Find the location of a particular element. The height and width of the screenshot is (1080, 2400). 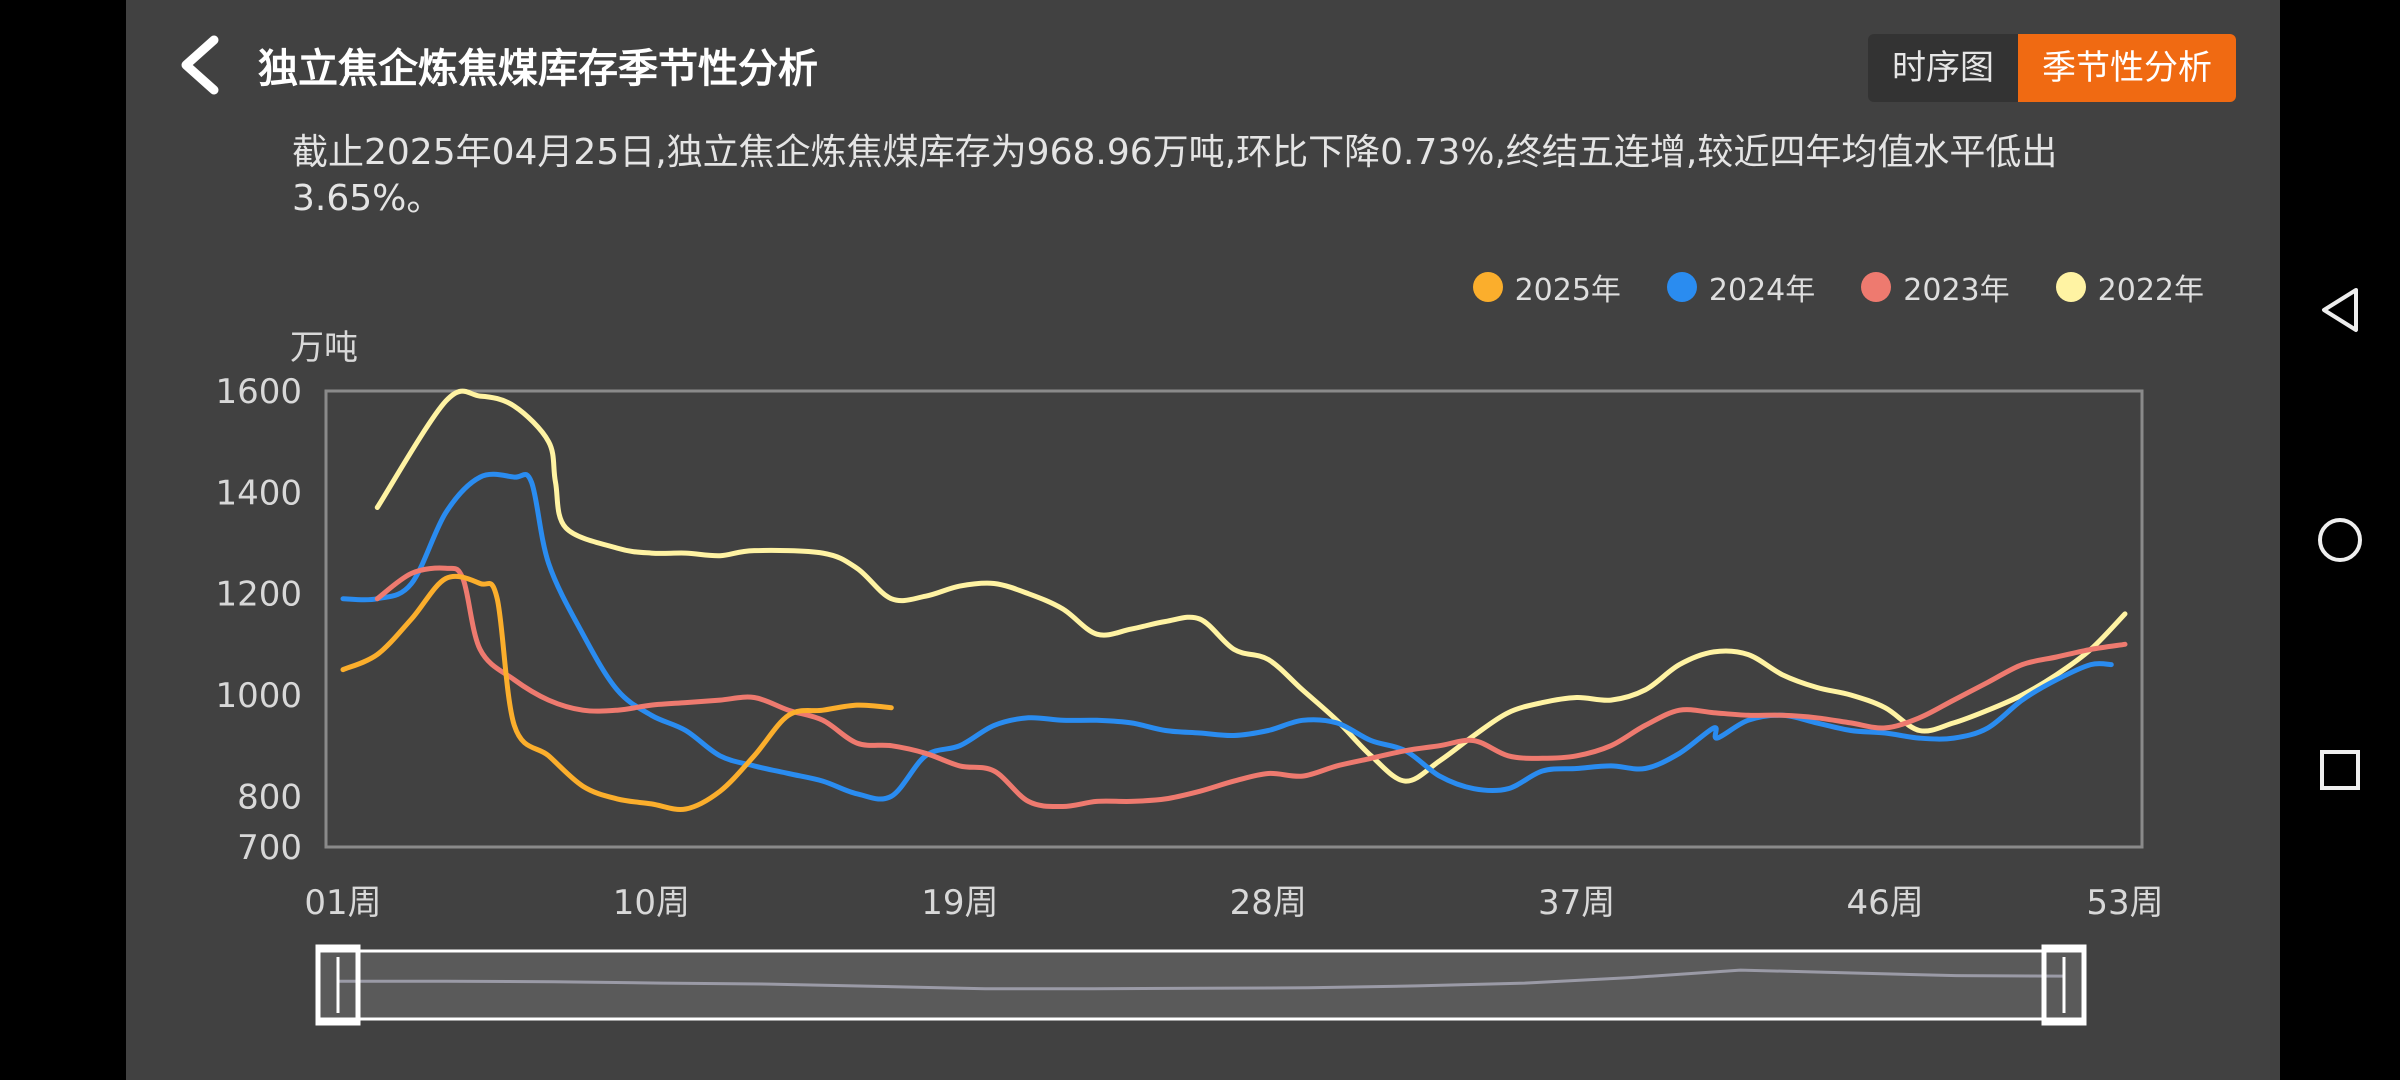

zoom-handle-right is located at coordinates (2064, 985).